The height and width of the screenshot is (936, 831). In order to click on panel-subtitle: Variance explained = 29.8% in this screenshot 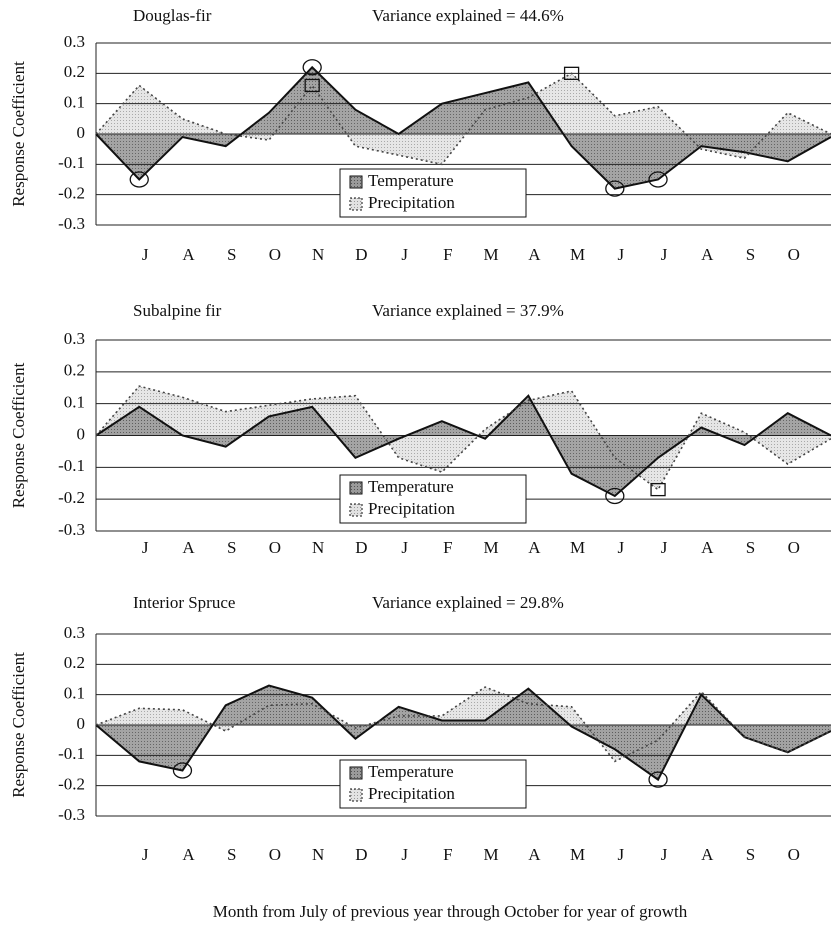, I will do `click(468, 602)`.